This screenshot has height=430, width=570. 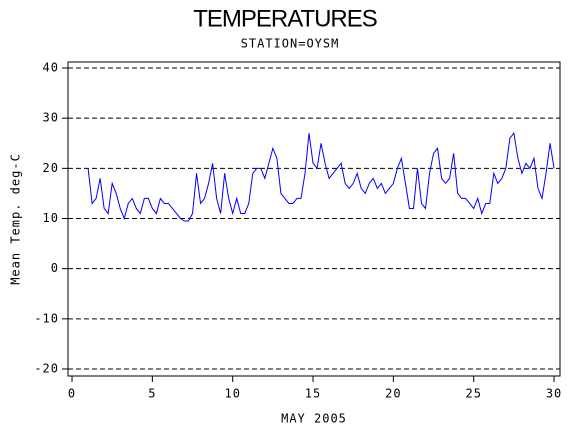 What do you see at coordinates (51, 218) in the screenshot?
I see `y-tick-label: 10` at bounding box center [51, 218].